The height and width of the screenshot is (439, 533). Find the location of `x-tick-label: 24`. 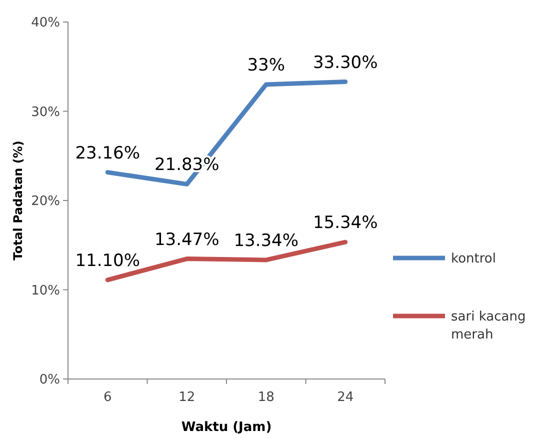

x-tick-label: 24 is located at coordinates (345, 397).